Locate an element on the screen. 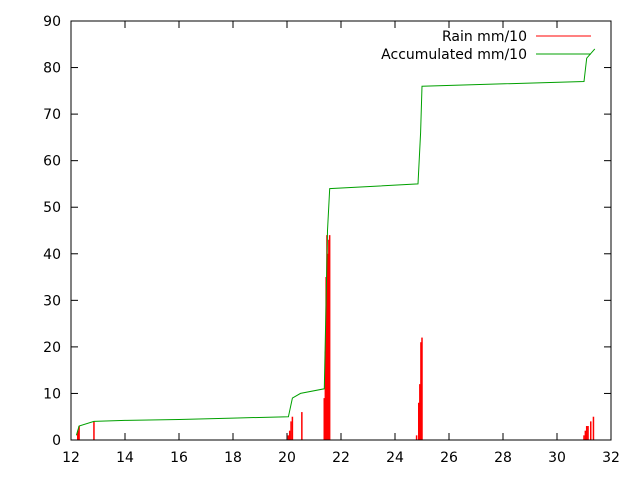 The width and height of the screenshot is (640, 480). x-tick-label: 20 is located at coordinates (287, 458).